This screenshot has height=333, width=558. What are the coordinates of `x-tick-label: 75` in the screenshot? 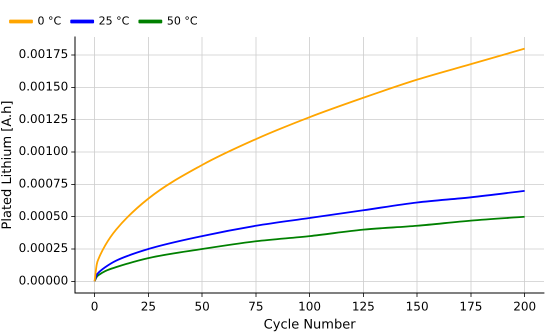 It's located at (256, 306).